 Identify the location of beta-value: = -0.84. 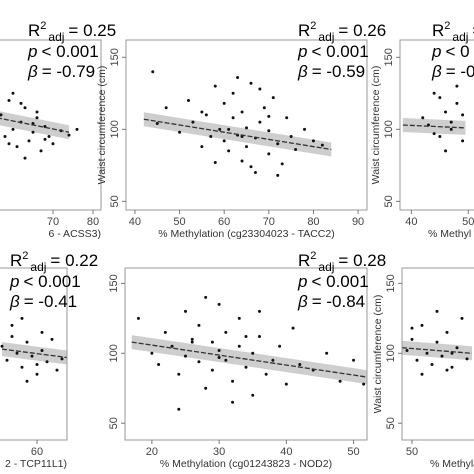
(338, 301).